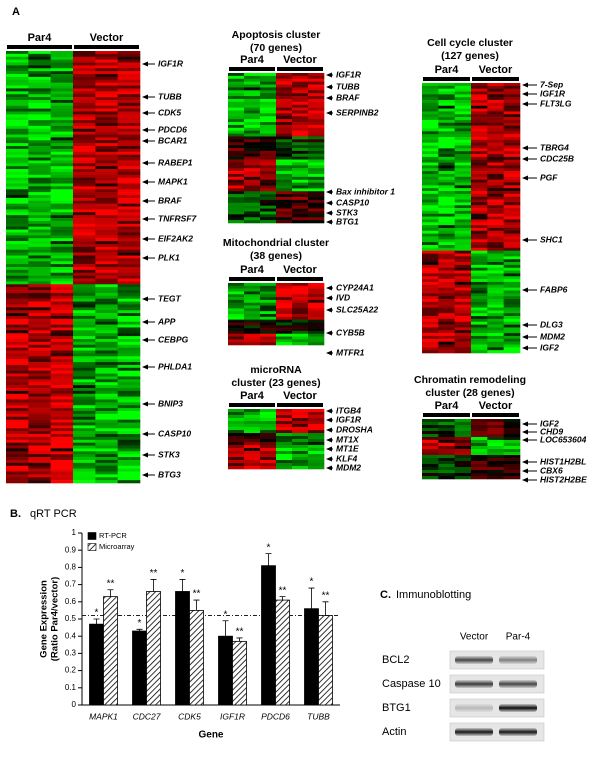 Image resolution: width=600 pixels, height=760 pixels. What do you see at coordinates (71, 635) in the screenshot?
I see `y-tick-label: 0.4` at bounding box center [71, 635].